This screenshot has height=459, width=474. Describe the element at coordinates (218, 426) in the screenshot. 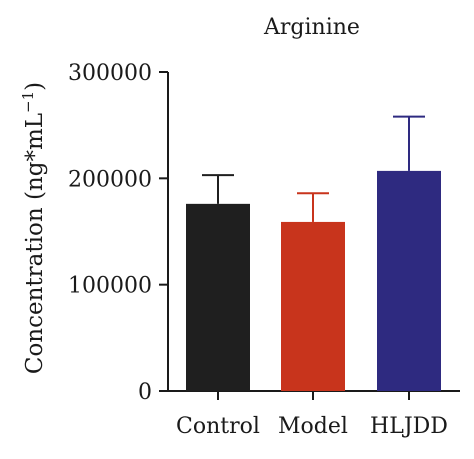

I see `x-tick-label: Control` at that location.